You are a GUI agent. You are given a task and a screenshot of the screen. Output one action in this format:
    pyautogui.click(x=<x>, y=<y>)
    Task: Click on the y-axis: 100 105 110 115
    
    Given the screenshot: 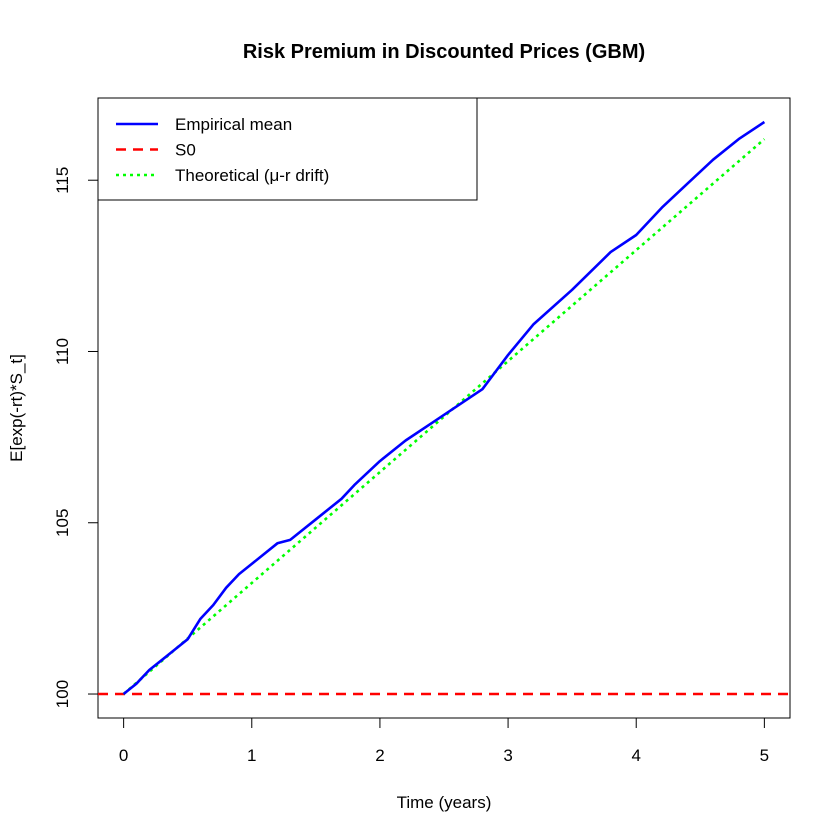 What is the action you would take?
    pyautogui.click(x=76, y=437)
    